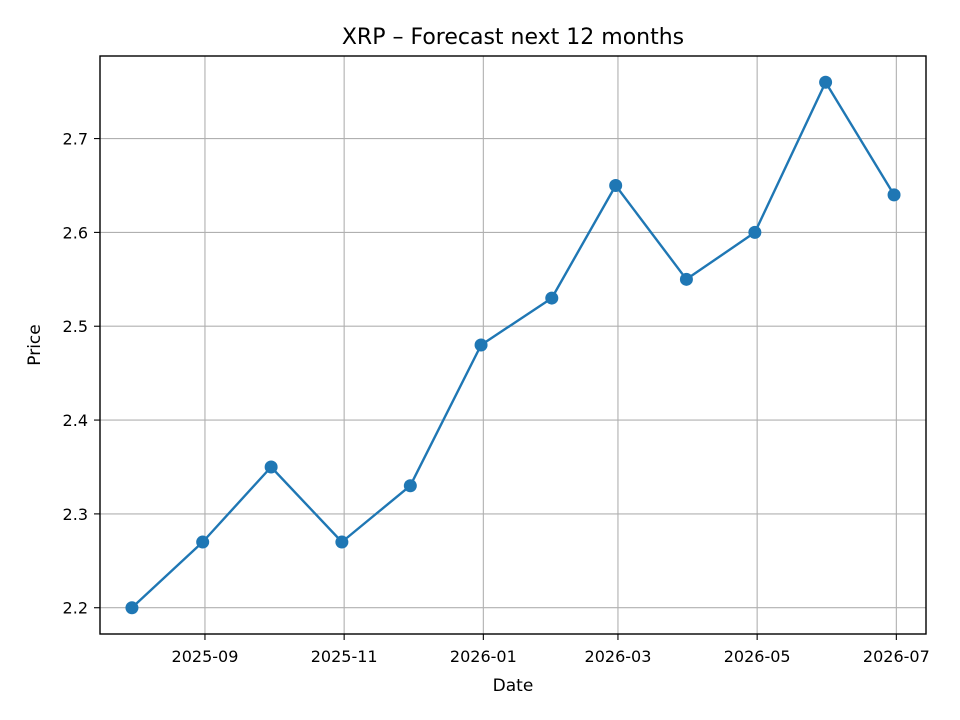 Image resolution: width=960 pixels, height=720 pixels. I want to click on y-tick-label: 2.2, so click(75, 608).